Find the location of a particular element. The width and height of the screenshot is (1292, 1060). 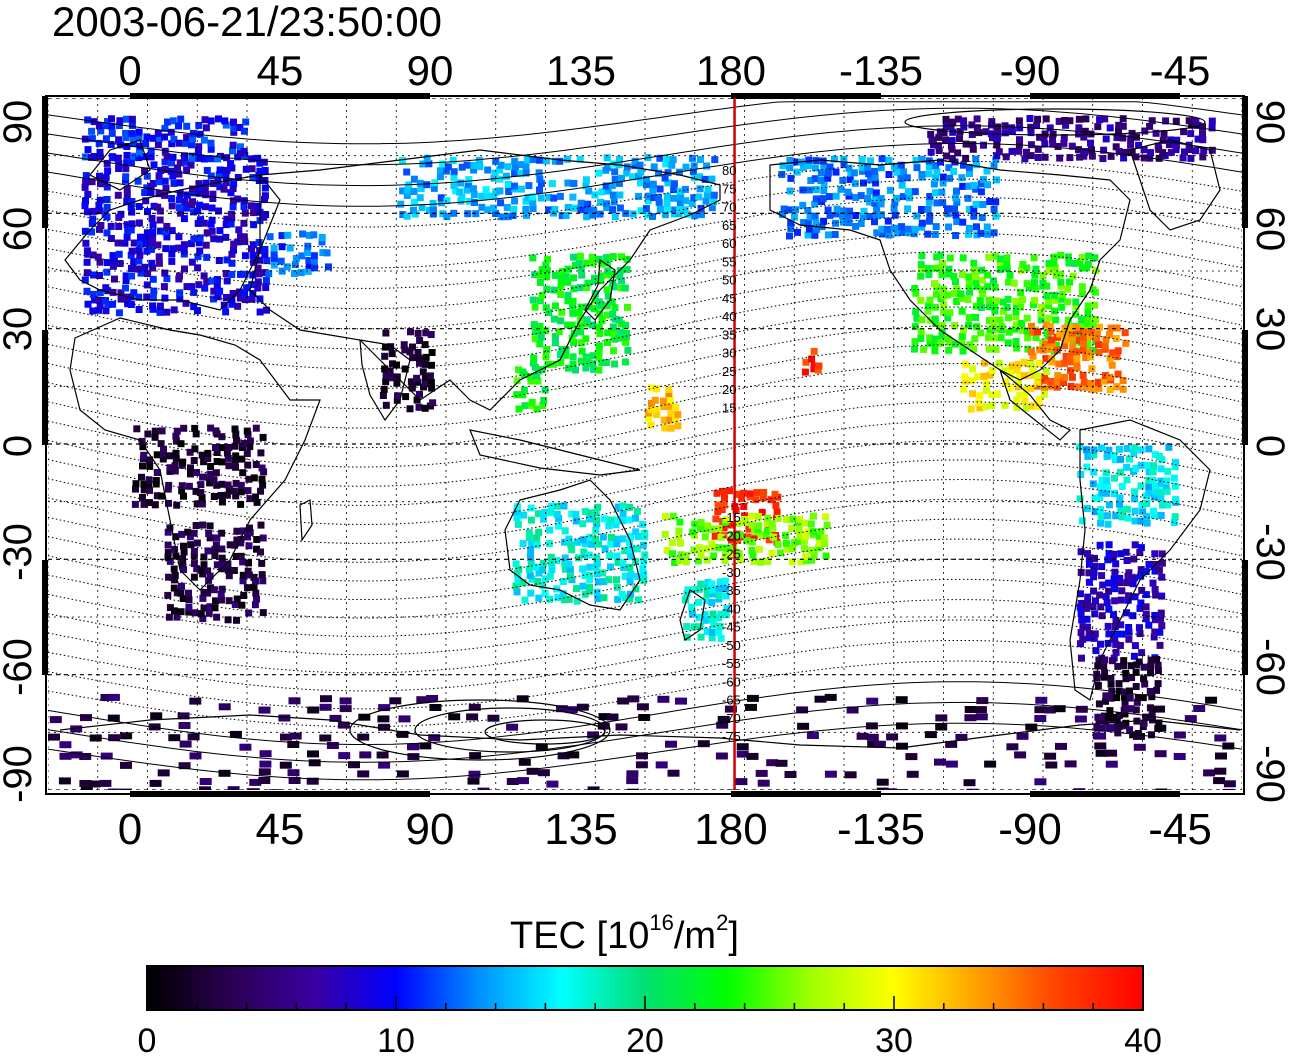

colorbar-minor-ticks is located at coordinates (645, 1003).